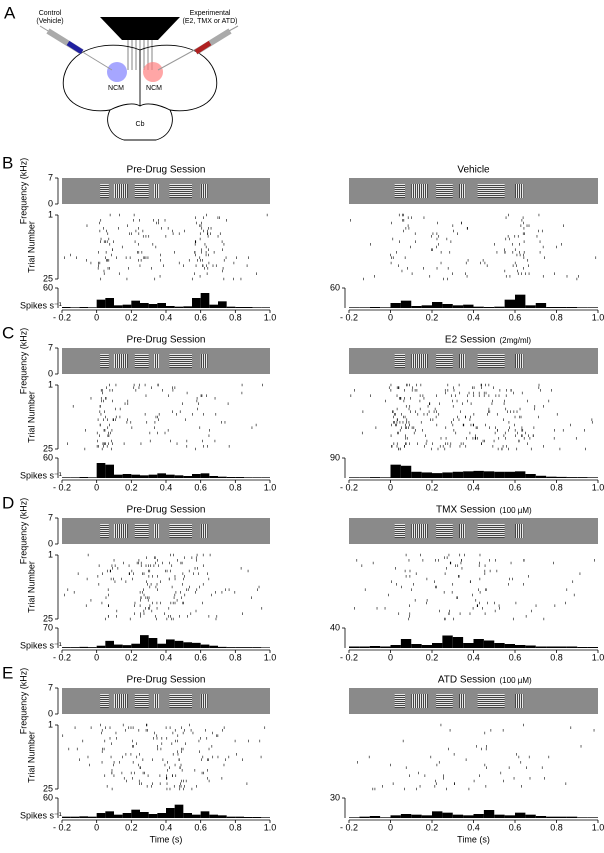 The image size is (604, 853). I want to click on ncm-control, so click(117, 72).